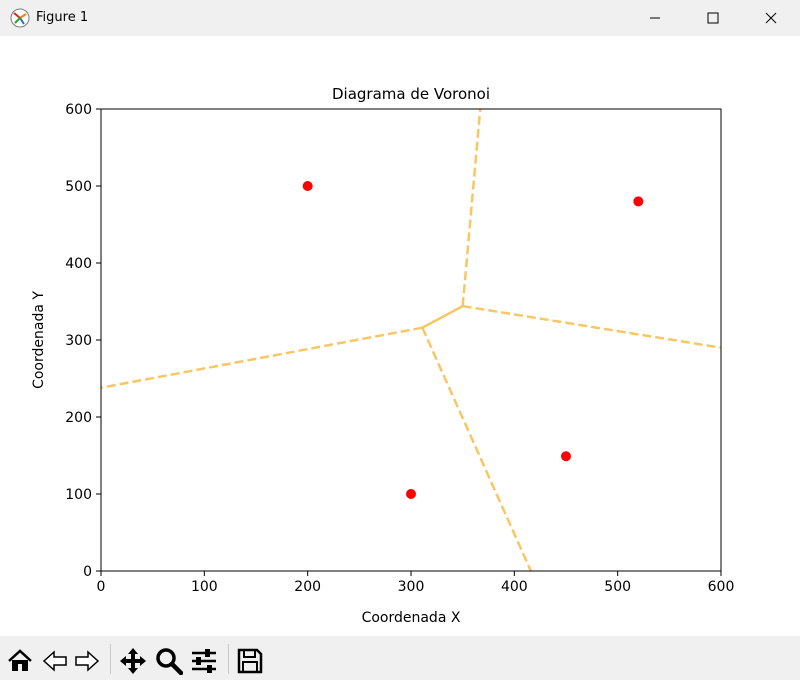 Image resolution: width=800 pixels, height=680 pixels. What do you see at coordinates (78, 495) in the screenshot?
I see `y-tick-label: 100` at bounding box center [78, 495].